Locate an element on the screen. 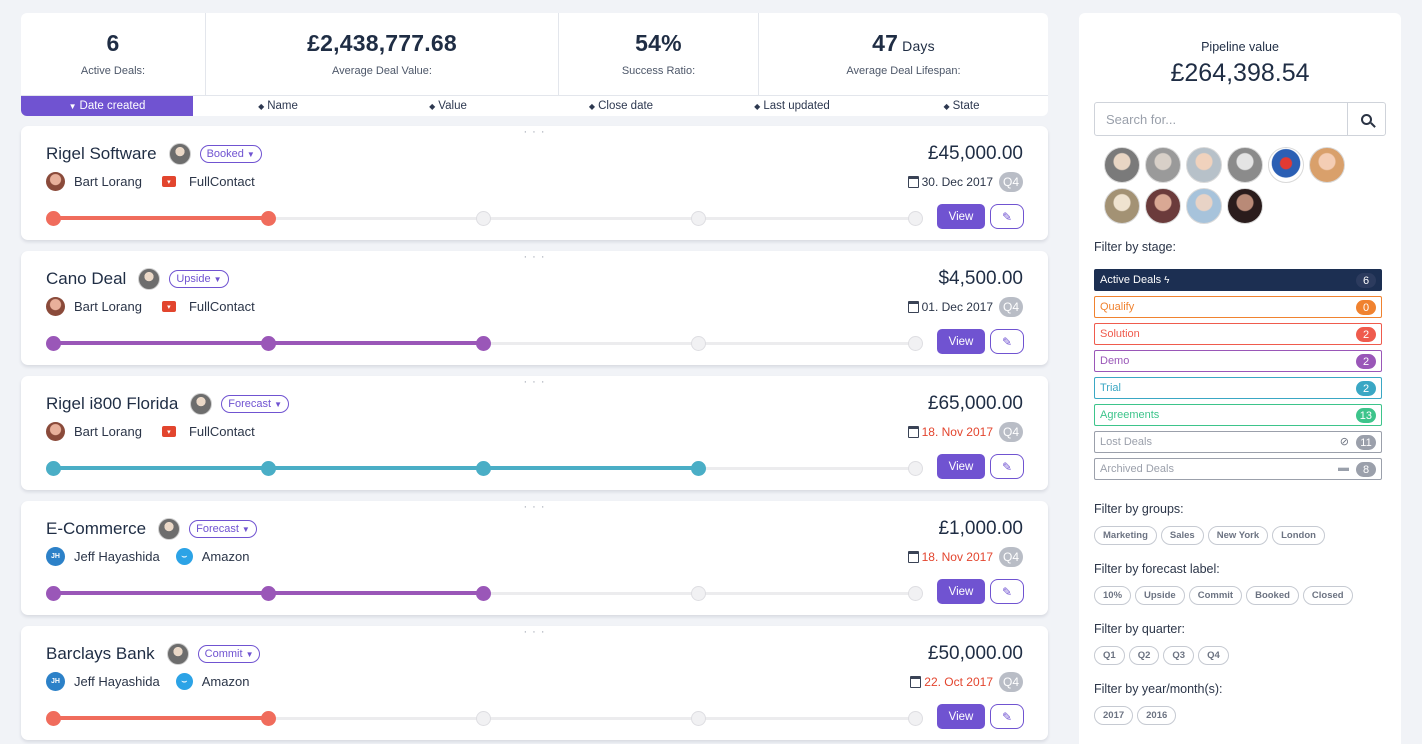 Image resolution: width=1422 pixels, height=744 pixels. forecast-dropdown: Commit ▼ is located at coordinates (229, 654).